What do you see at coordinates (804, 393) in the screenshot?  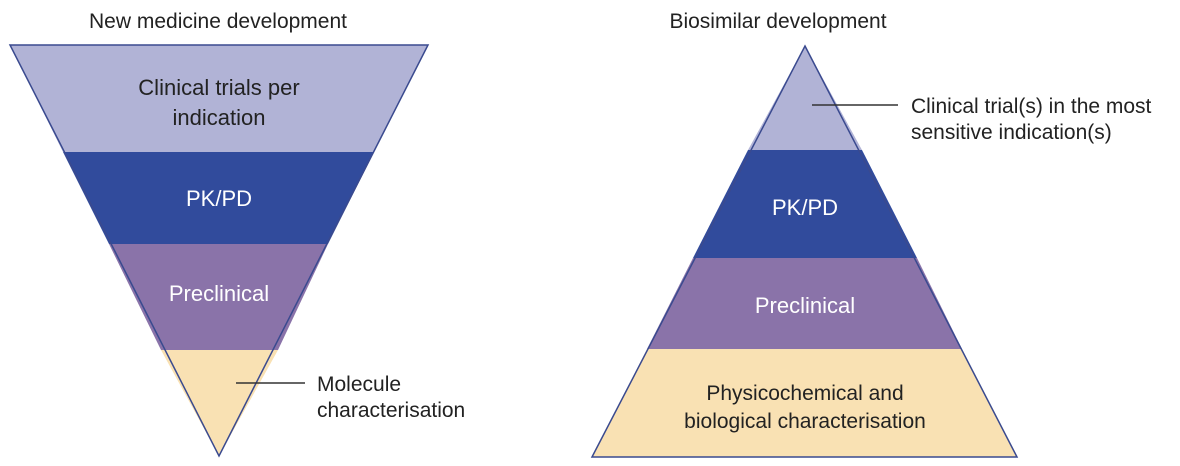 I see `right-layer-label-char-1: Physicochemical and` at bounding box center [804, 393].